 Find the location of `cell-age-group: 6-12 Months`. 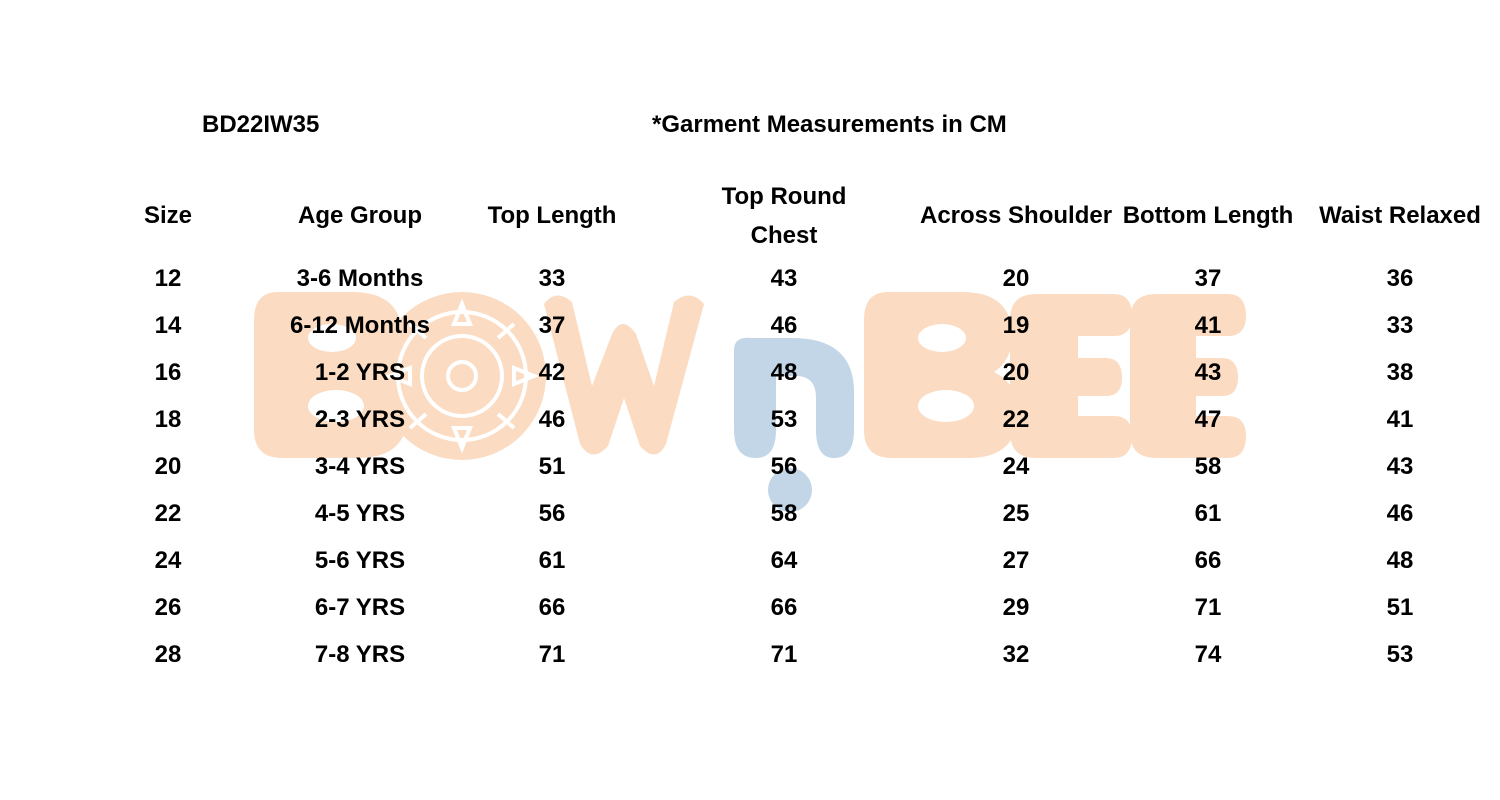

cell-age-group: 6-12 Months is located at coordinates (359, 325).